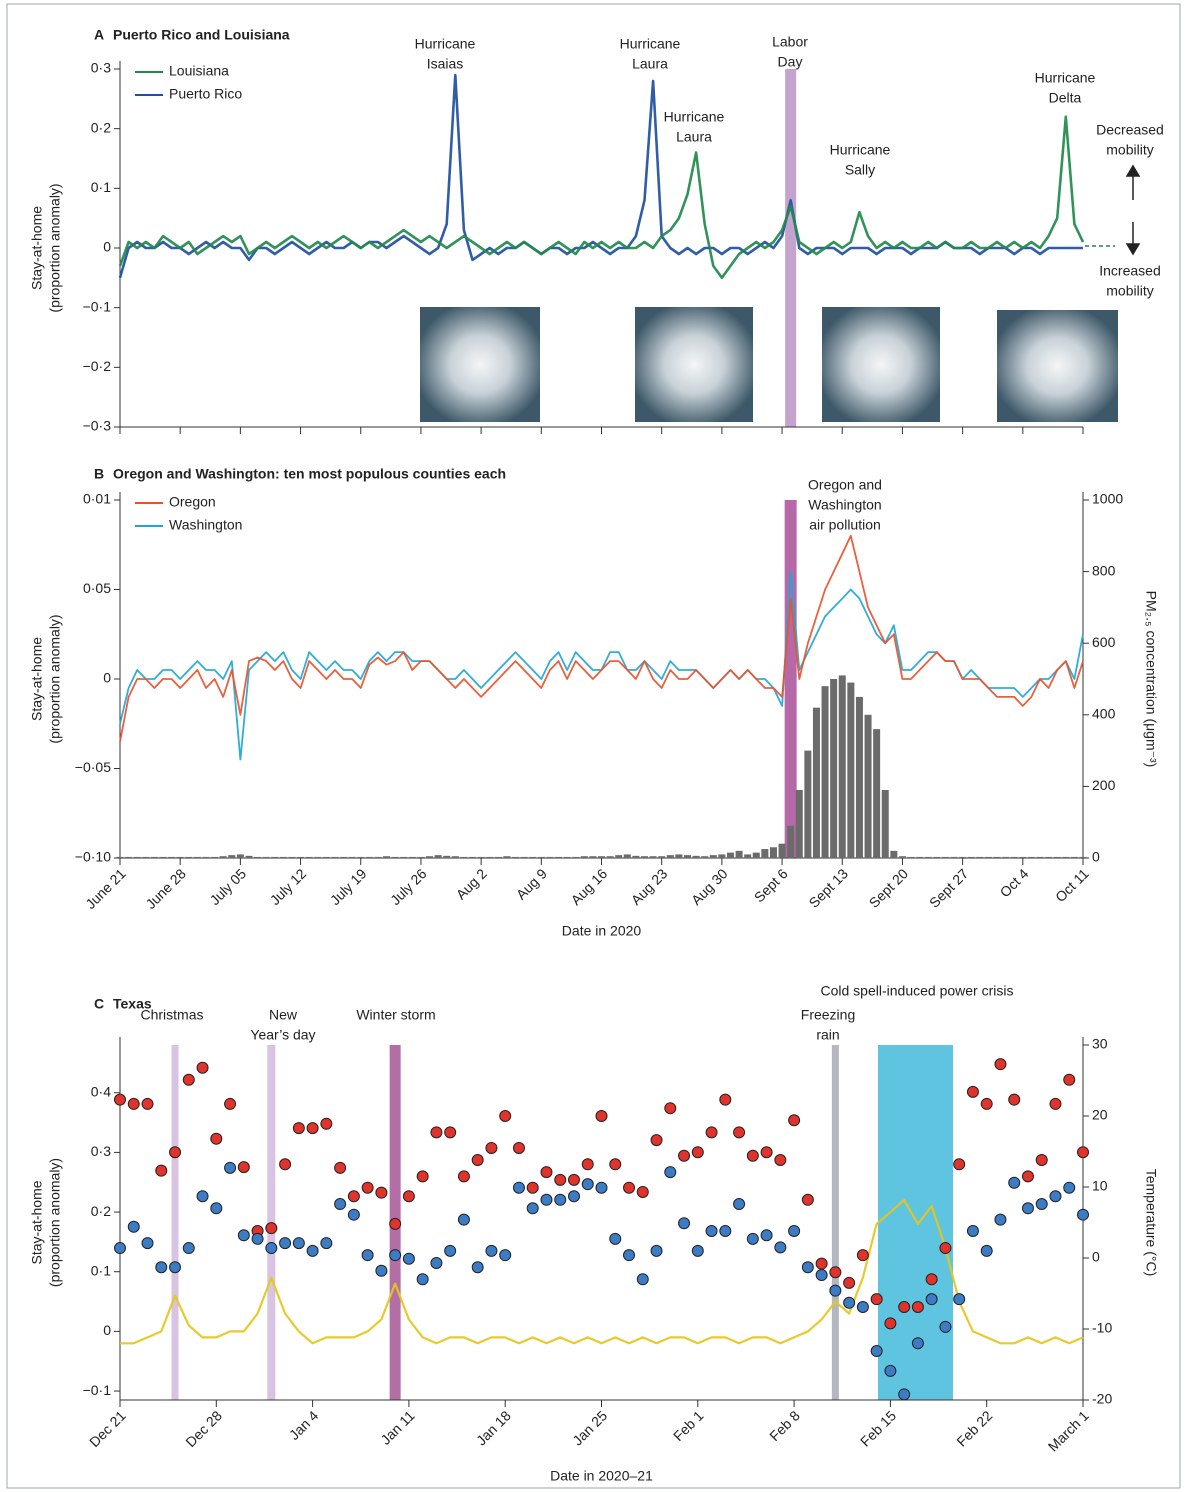  I want to click on y-tick-label: 0·01, so click(97, 499).